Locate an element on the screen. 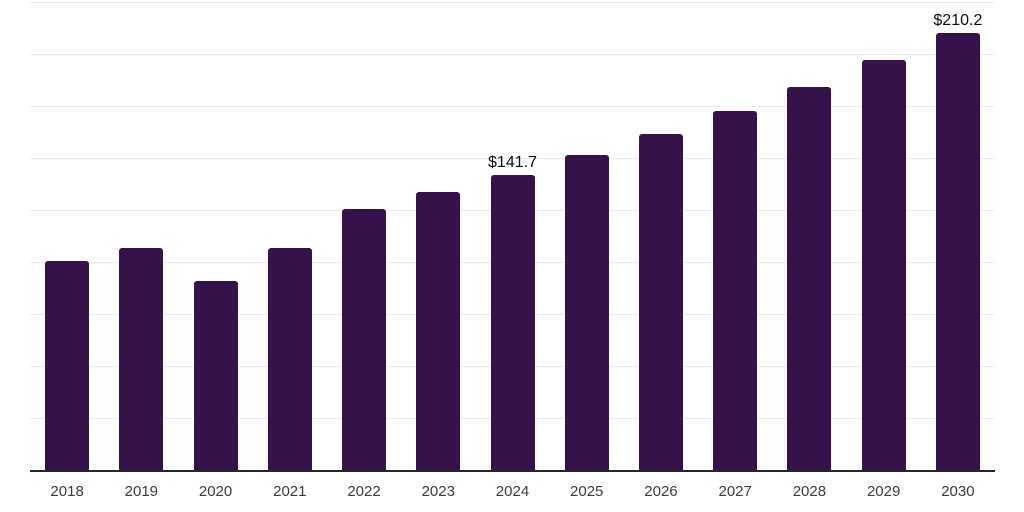 The height and width of the screenshot is (512, 1024). bar-2021 is located at coordinates (289, 358).